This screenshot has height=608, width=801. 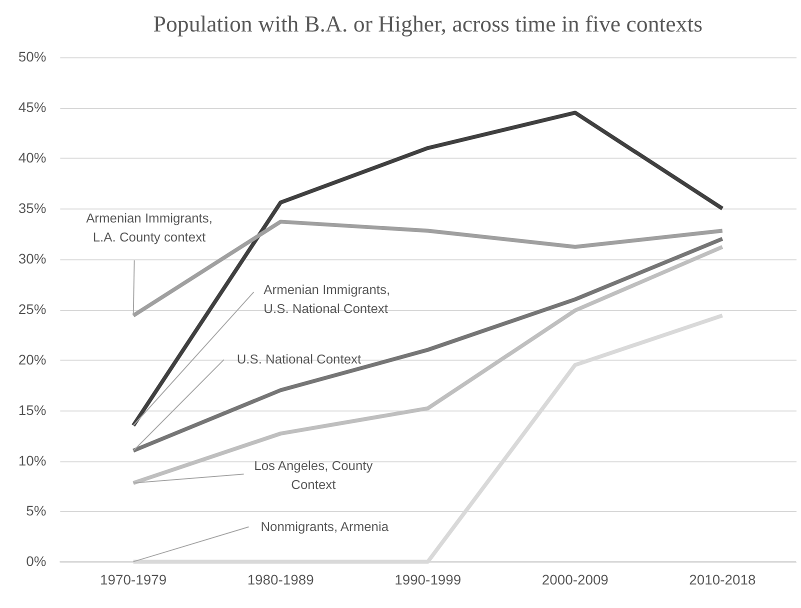 I want to click on y-tick-label: 40%, so click(x=32, y=158).